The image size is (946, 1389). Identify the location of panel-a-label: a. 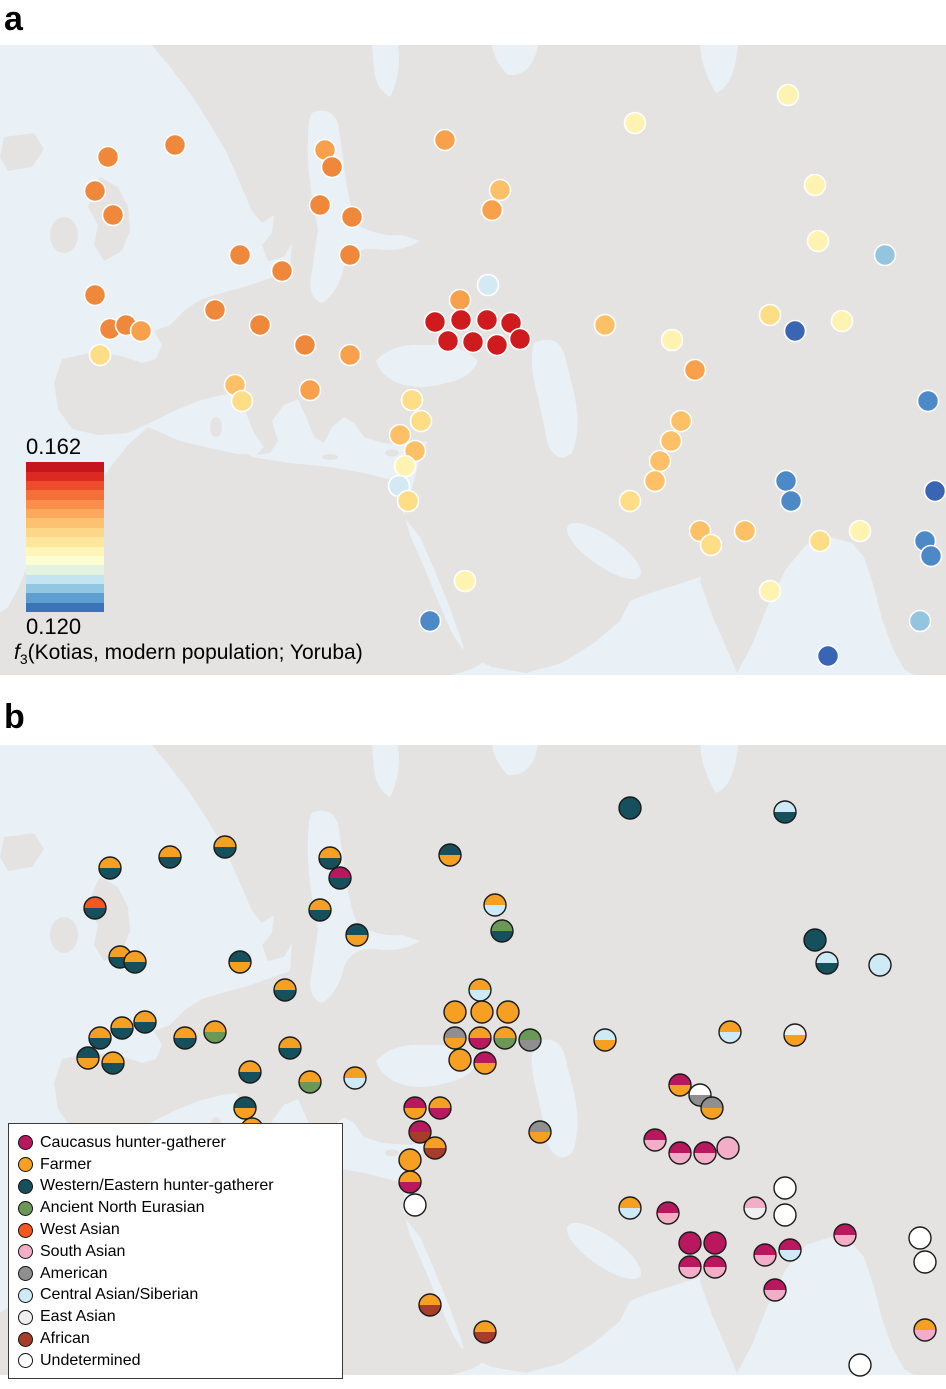
(13, 19).